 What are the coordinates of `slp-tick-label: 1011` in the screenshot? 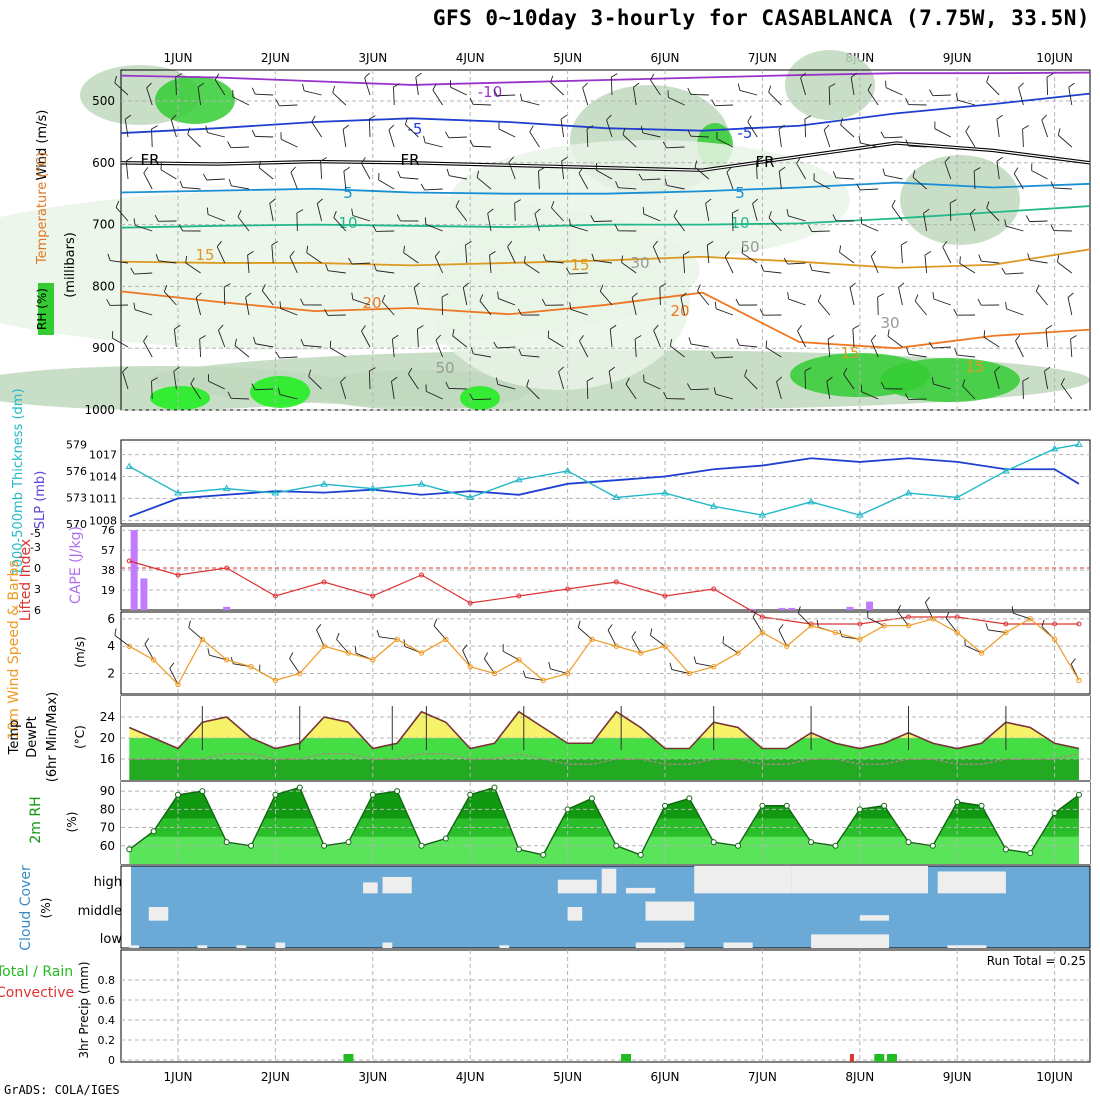 It's located at (103, 498).